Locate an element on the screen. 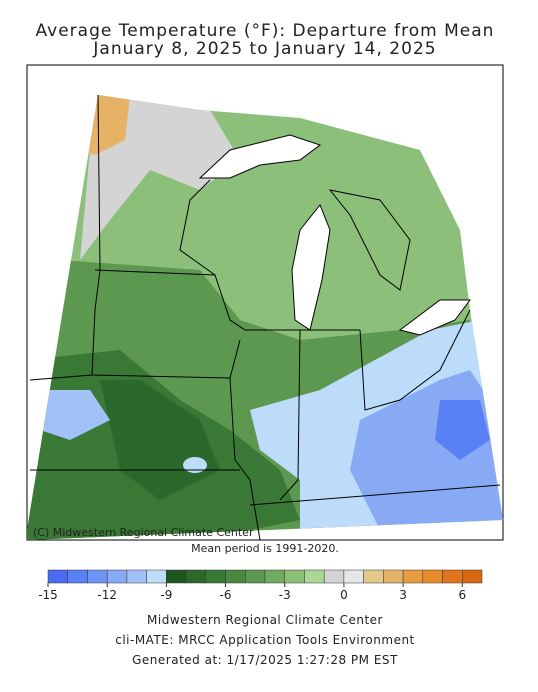 The height and width of the screenshot is (692, 538). tick-label: -9 is located at coordinates (166, 595).